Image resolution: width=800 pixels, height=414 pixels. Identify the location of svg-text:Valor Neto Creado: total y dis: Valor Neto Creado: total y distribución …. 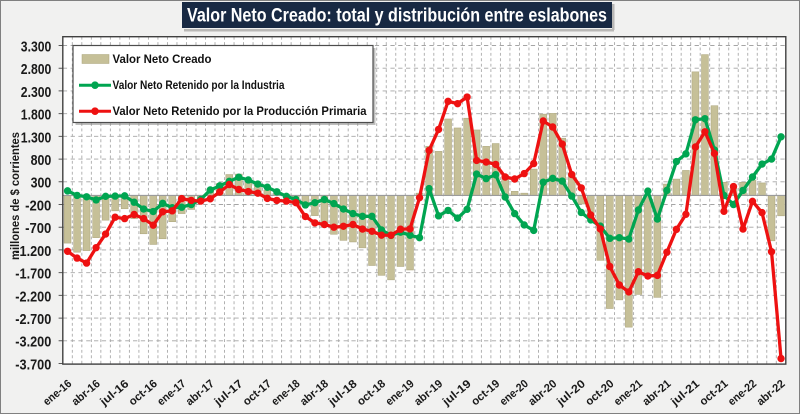
(397, 16).